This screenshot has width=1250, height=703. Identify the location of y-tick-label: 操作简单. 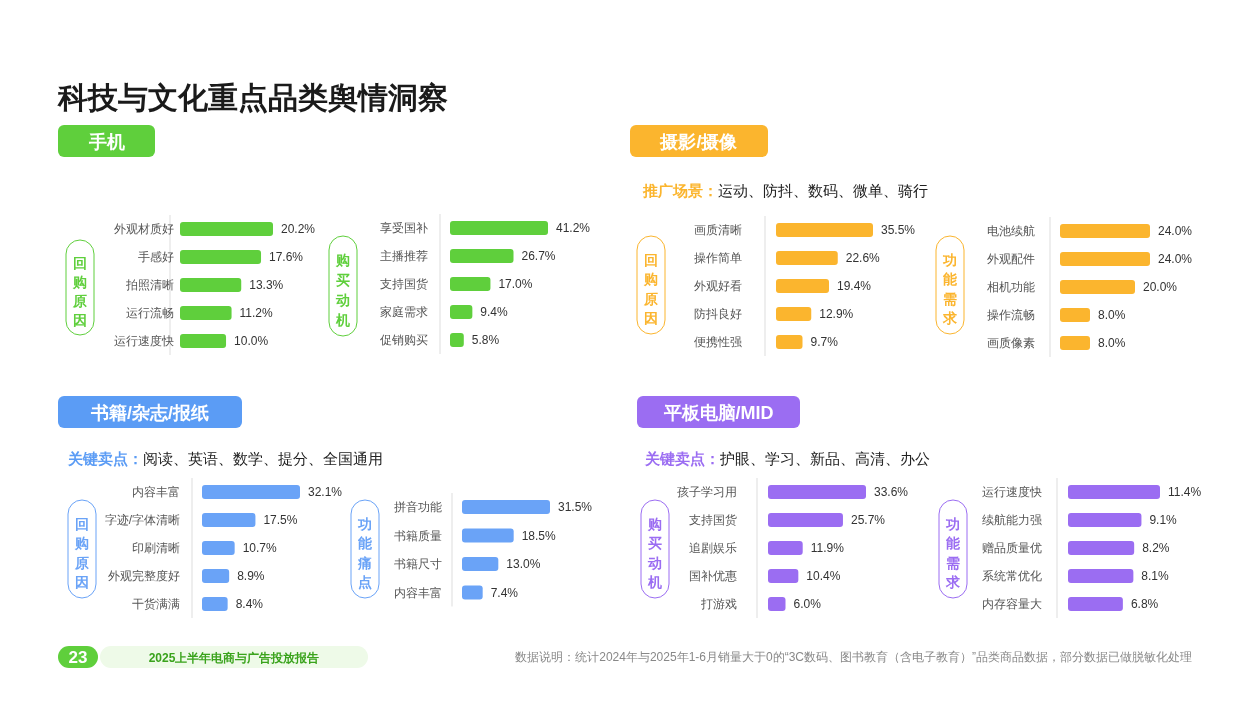
(718, 258).